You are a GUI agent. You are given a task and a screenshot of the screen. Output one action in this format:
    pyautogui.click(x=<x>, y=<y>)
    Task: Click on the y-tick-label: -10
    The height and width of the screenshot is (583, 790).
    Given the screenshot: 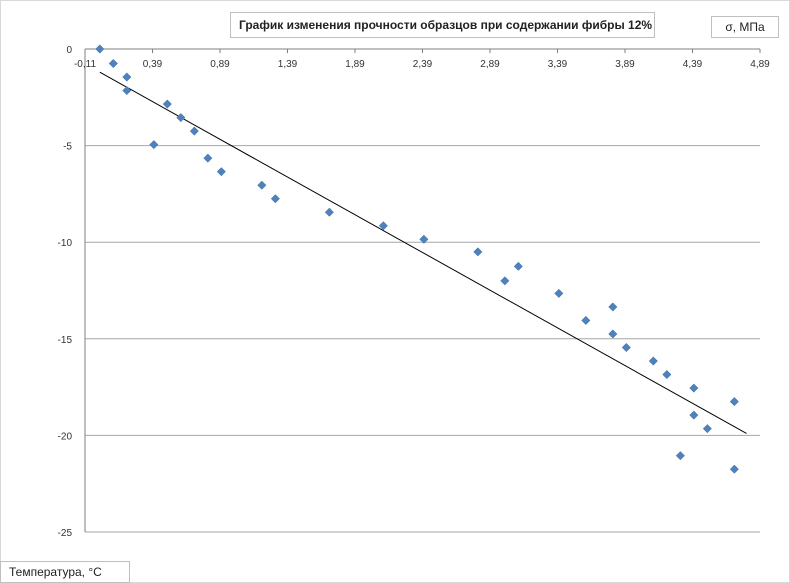 What is the action you would take?
    pyautogui.click(x=65, y=243)
    